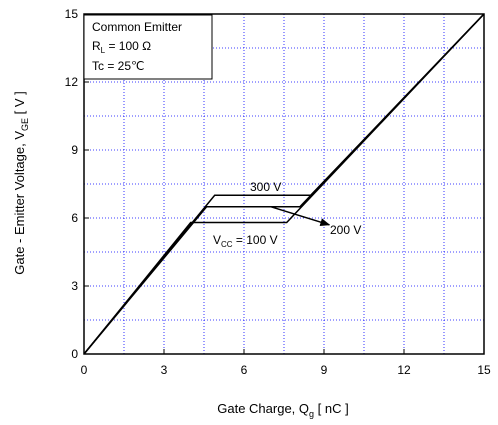 The width and height of the screenshot is (498, 425). What do you see at coordinates (345, 230) in the screenshot?
I see `label-200v: 200 V` at bounding box center [345, 230].